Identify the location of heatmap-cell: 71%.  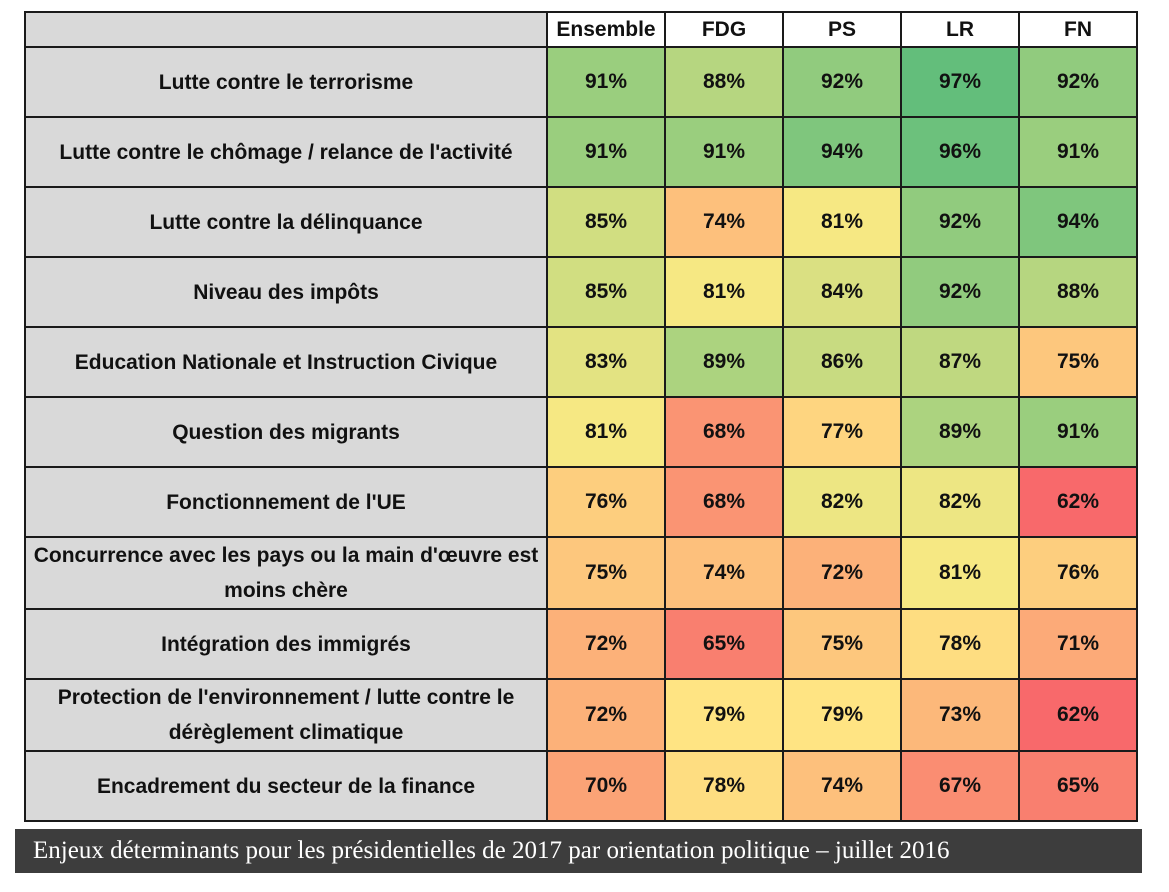
(1078, 644).